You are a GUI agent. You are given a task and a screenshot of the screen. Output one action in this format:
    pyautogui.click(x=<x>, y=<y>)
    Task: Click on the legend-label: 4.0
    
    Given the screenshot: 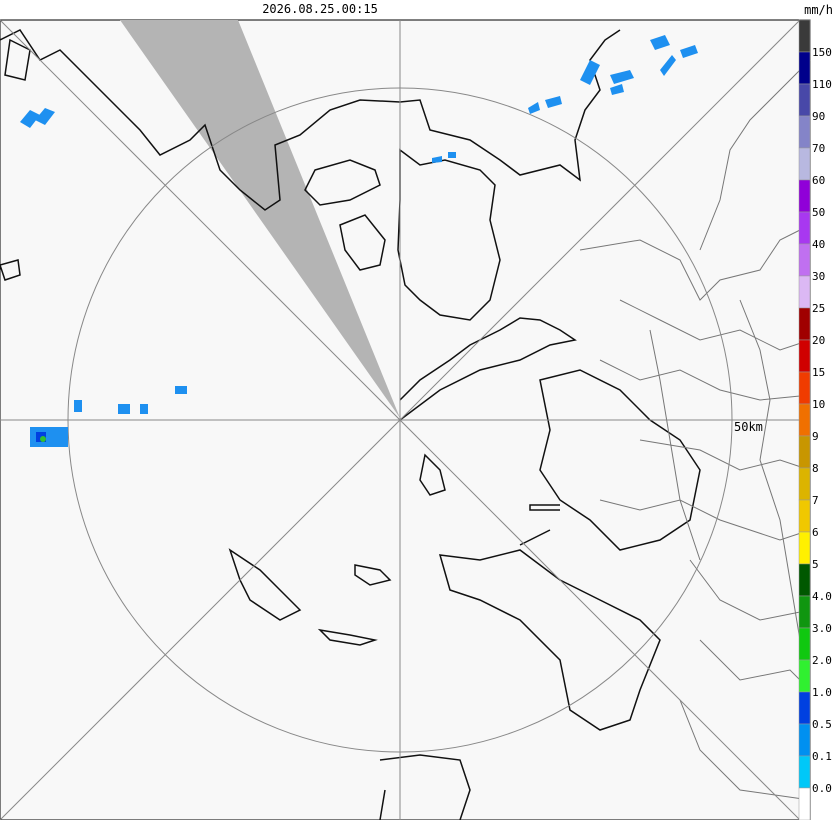 What is the action you would take?
    pyautogui.click(x=822, y=596)
    